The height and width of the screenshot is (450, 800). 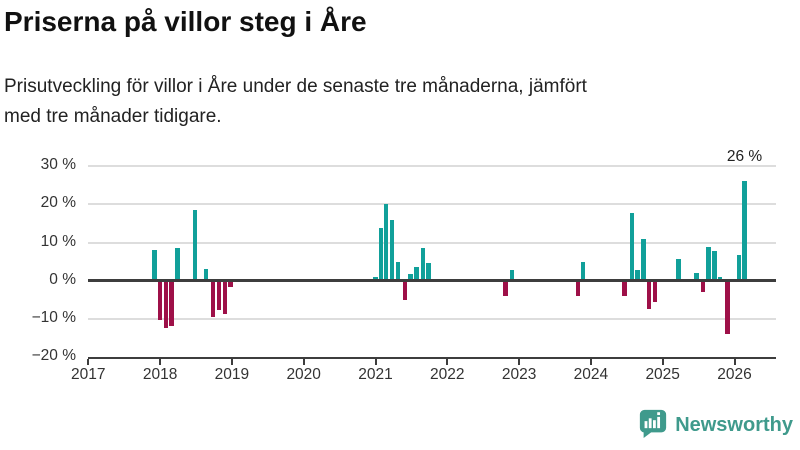 What do you see at coordinates (62, 279) in the screenshot?
I see `y-axis-label: 0 %` at bounding box center [62, 279].